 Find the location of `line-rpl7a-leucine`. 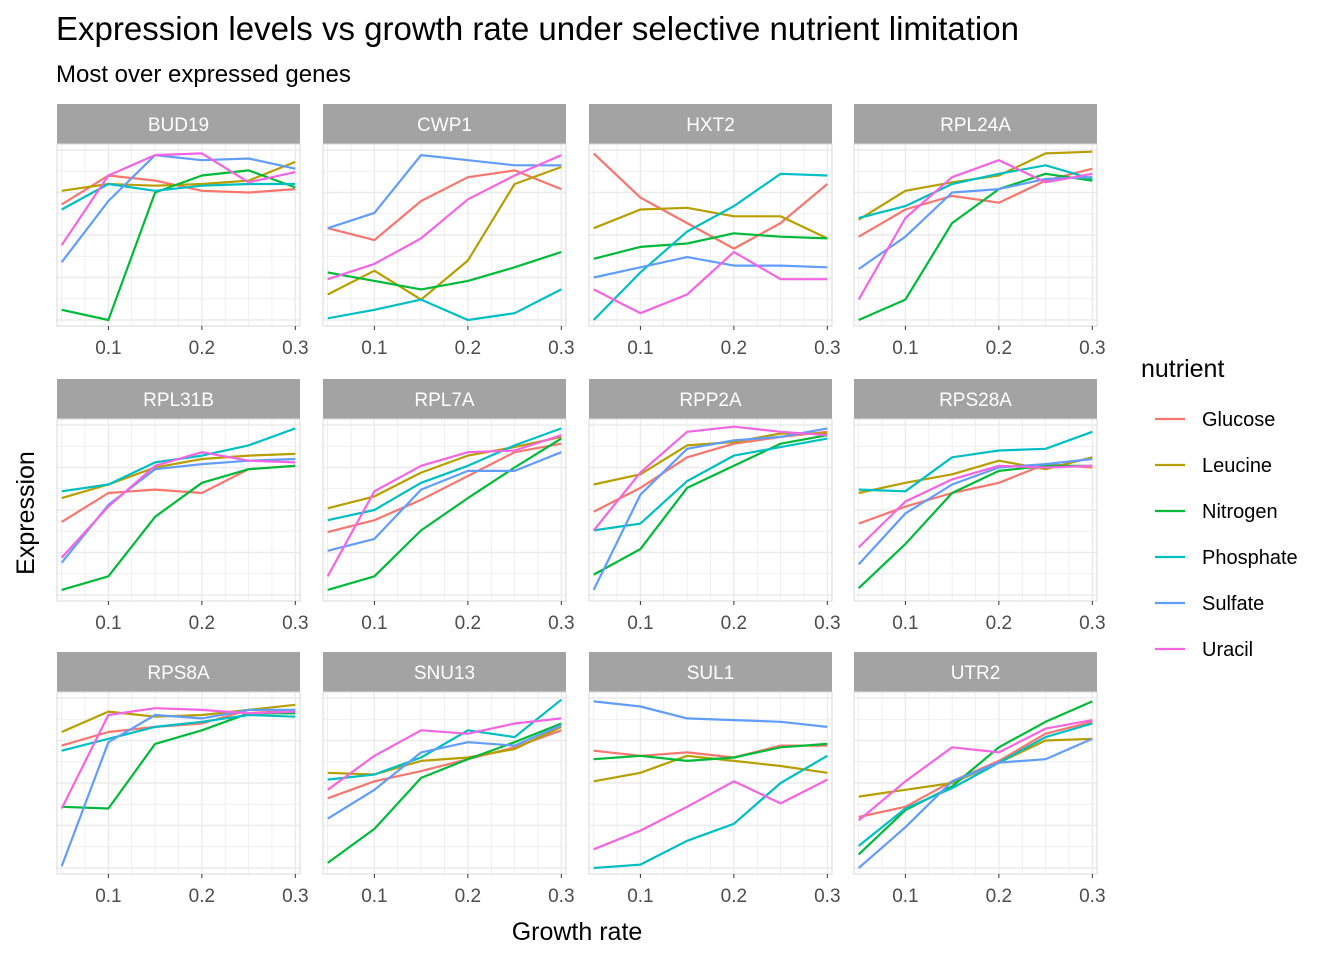

line-rpl7a-leucine is located at coordinates (444, 472).